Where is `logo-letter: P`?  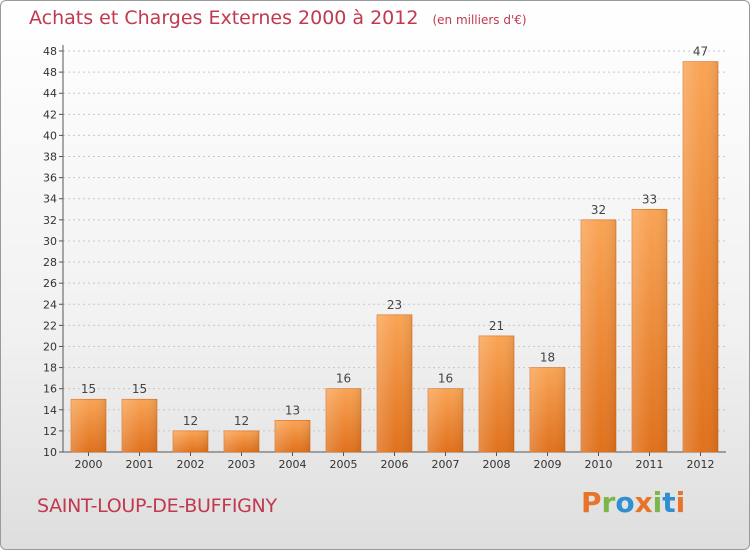
logo-letter: P is located at coordinates (591, 502).